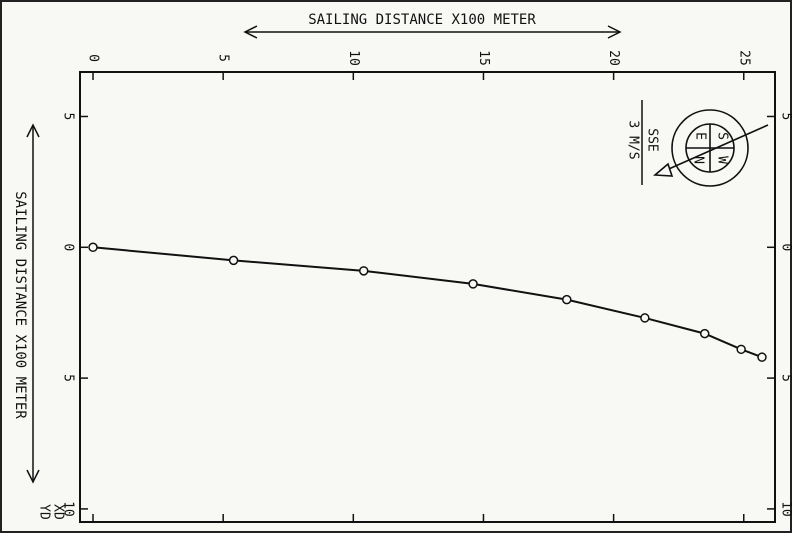  I want to click on x-axis-arrow, so click(432, 32).